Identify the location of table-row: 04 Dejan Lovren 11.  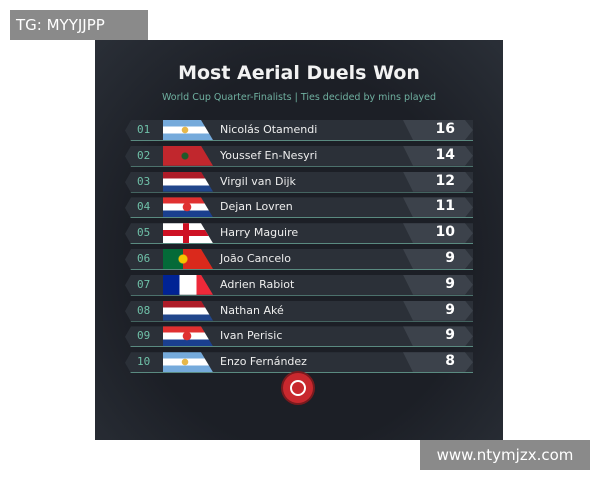
(299, 208).